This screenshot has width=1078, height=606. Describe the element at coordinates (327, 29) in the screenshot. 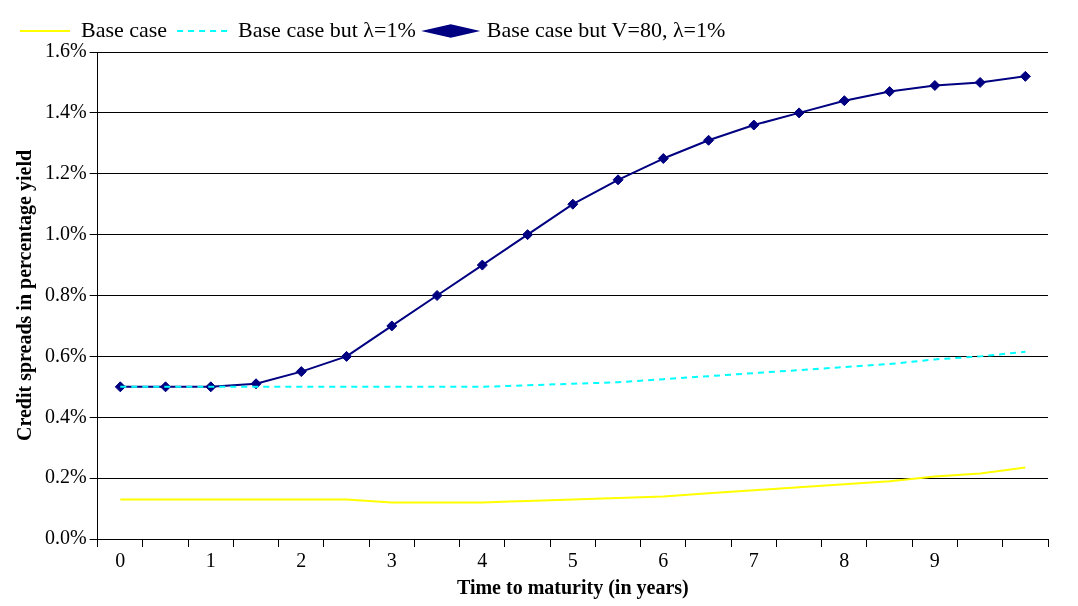

I see `legend-label: Base case but λ=1%` at that location.